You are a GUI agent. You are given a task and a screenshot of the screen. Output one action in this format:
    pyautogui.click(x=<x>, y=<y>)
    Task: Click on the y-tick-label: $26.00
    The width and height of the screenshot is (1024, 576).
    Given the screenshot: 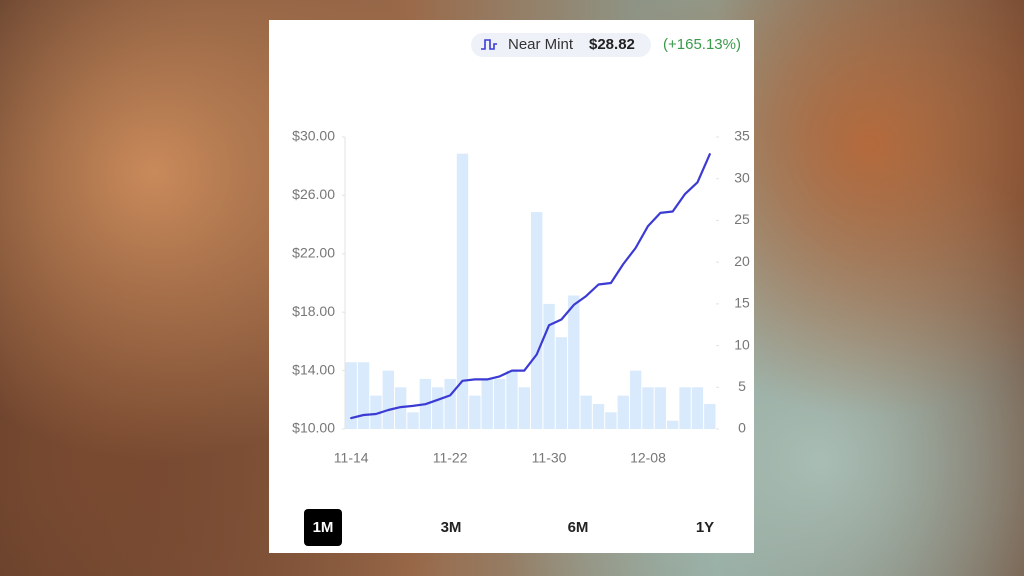 What is the action you would take?
    pyautogui.click(x=313, y=194)
    